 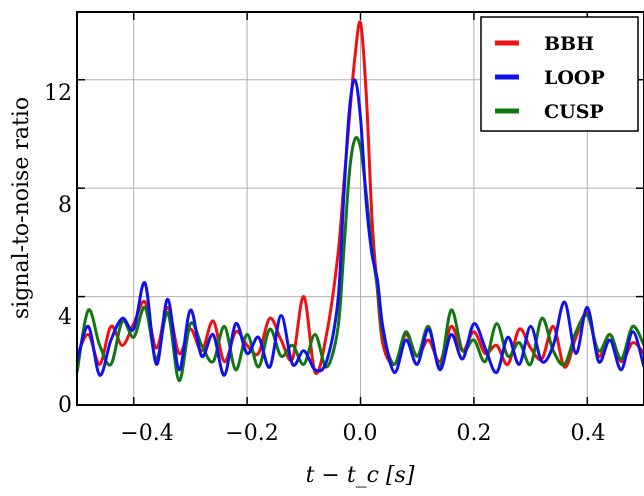 What do you see at coordinates (65, 317) in the screenshot?
I see `y-tick-label: 4` at bounding box center [65, 317].